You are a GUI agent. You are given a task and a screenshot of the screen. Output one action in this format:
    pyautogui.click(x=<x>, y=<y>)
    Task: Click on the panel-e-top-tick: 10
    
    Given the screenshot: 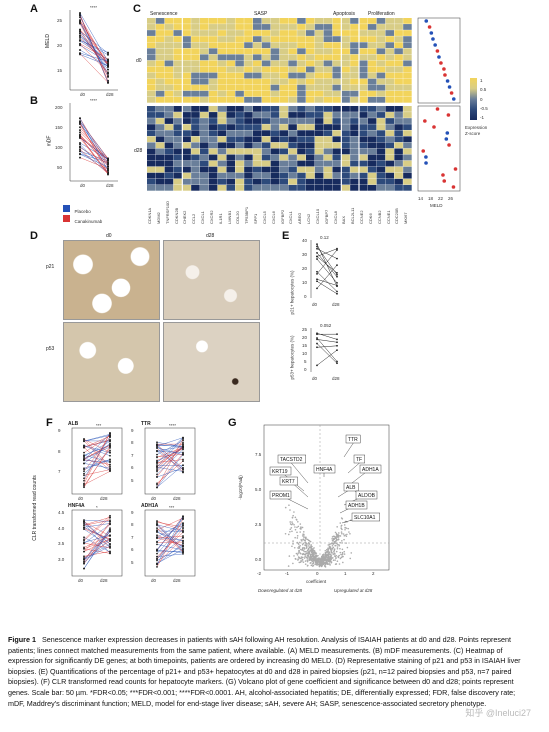 What is the action you would take?
    pyautogui.click(x=305, y=282)
    